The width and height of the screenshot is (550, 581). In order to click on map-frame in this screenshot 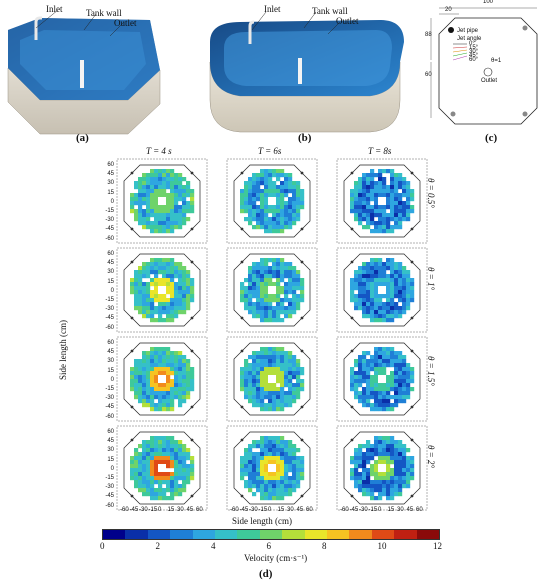, I will do `click(162, 379)`.